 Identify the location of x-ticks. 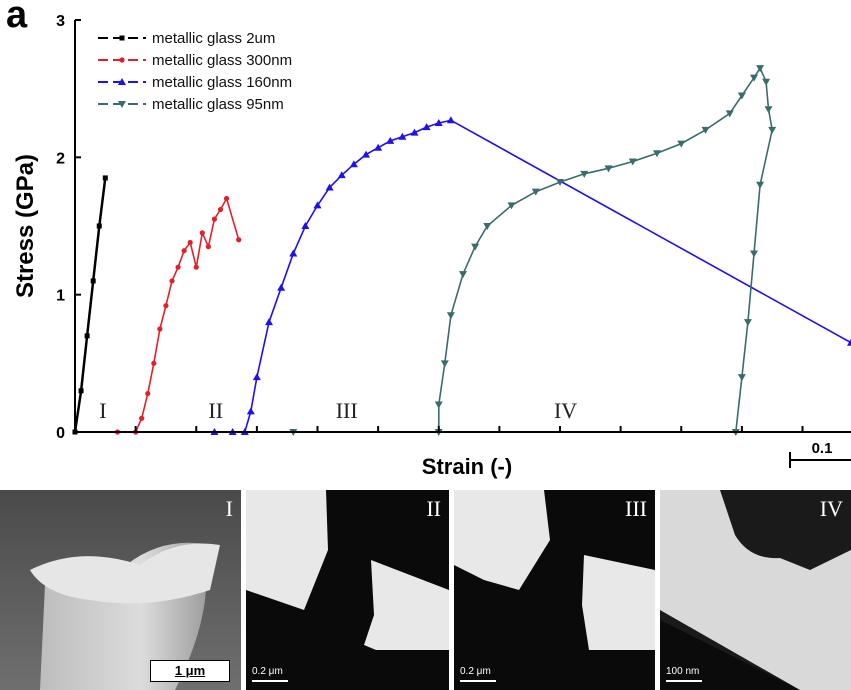
(439, 429).